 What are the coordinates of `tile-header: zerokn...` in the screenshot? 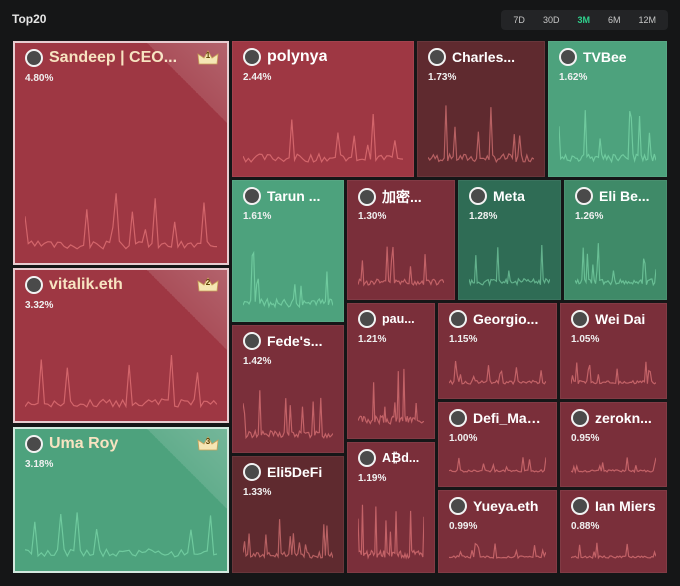 It's located at (613, 418).